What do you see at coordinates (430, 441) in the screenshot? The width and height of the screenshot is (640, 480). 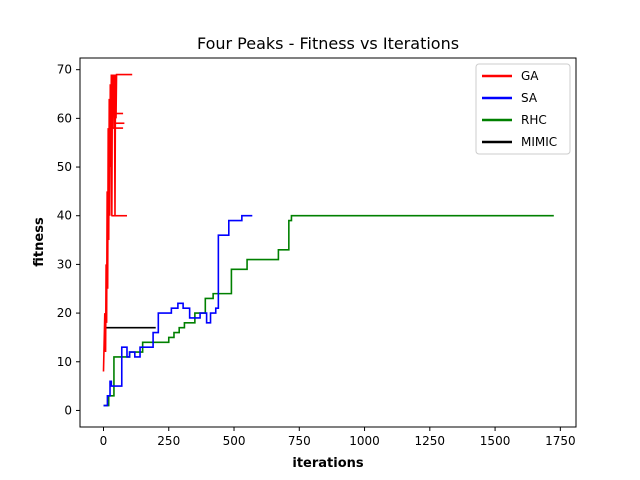 I see `x-tick-label: 1250` at bounding box center [430, 441].